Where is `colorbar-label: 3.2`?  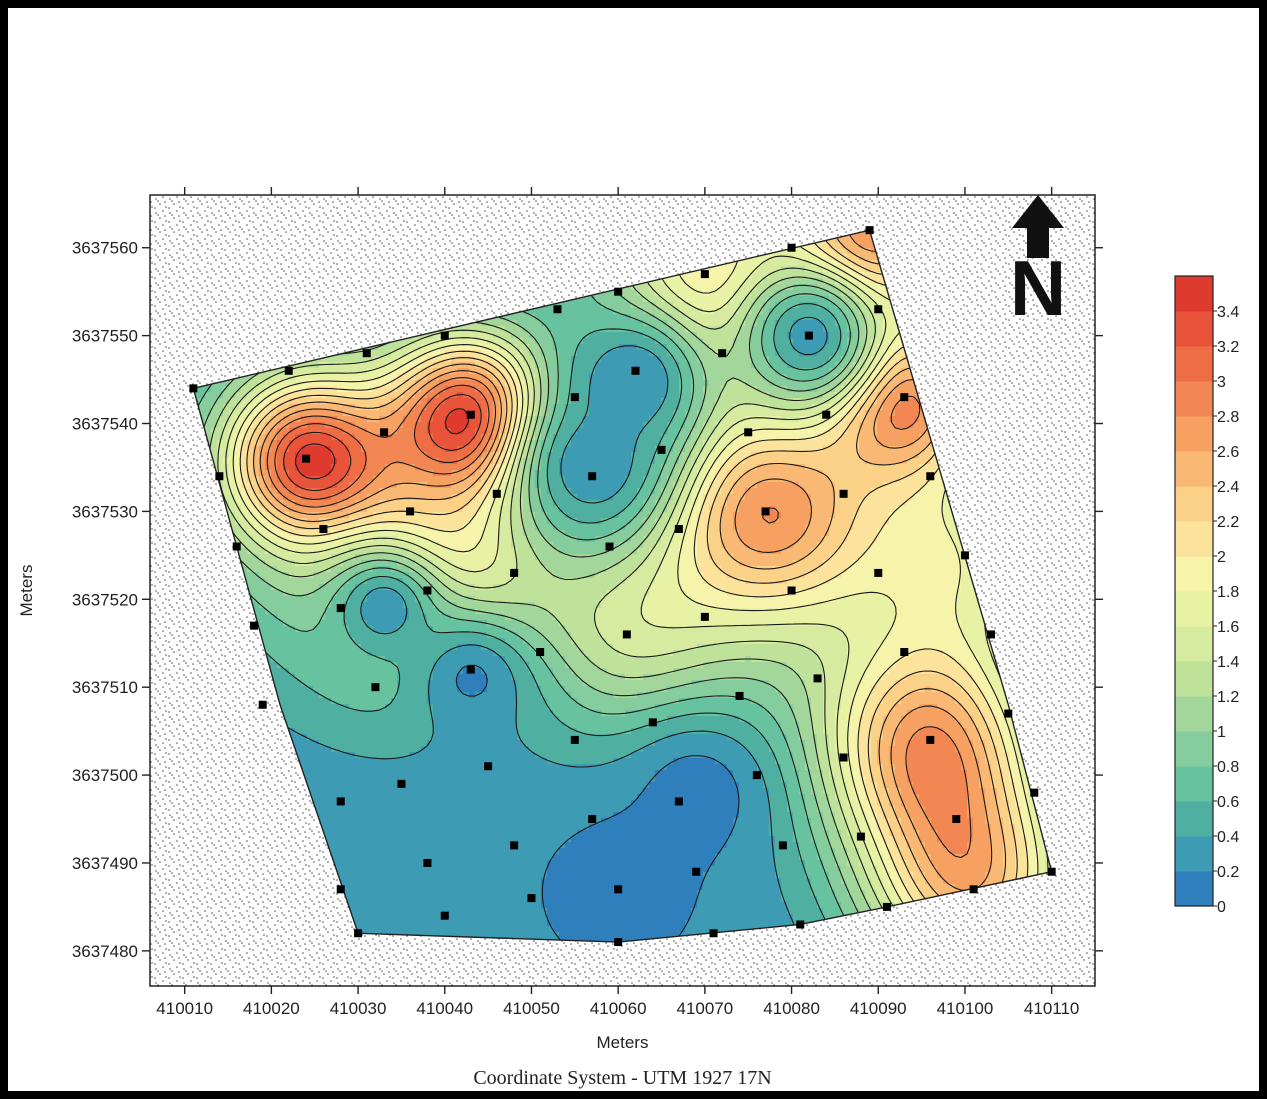
colorbar-label: 3.2 is located at coordinates (1228, 347).